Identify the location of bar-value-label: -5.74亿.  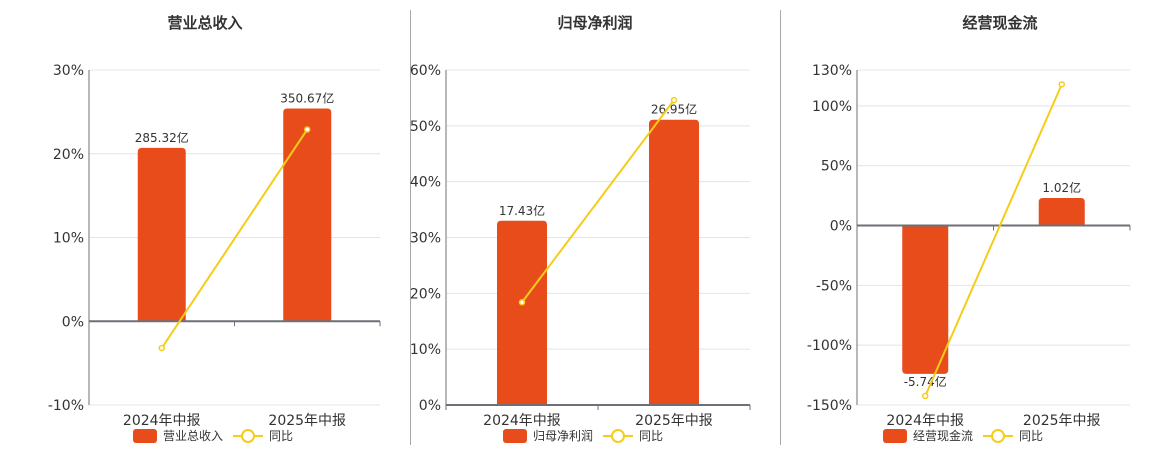
(925, 381).